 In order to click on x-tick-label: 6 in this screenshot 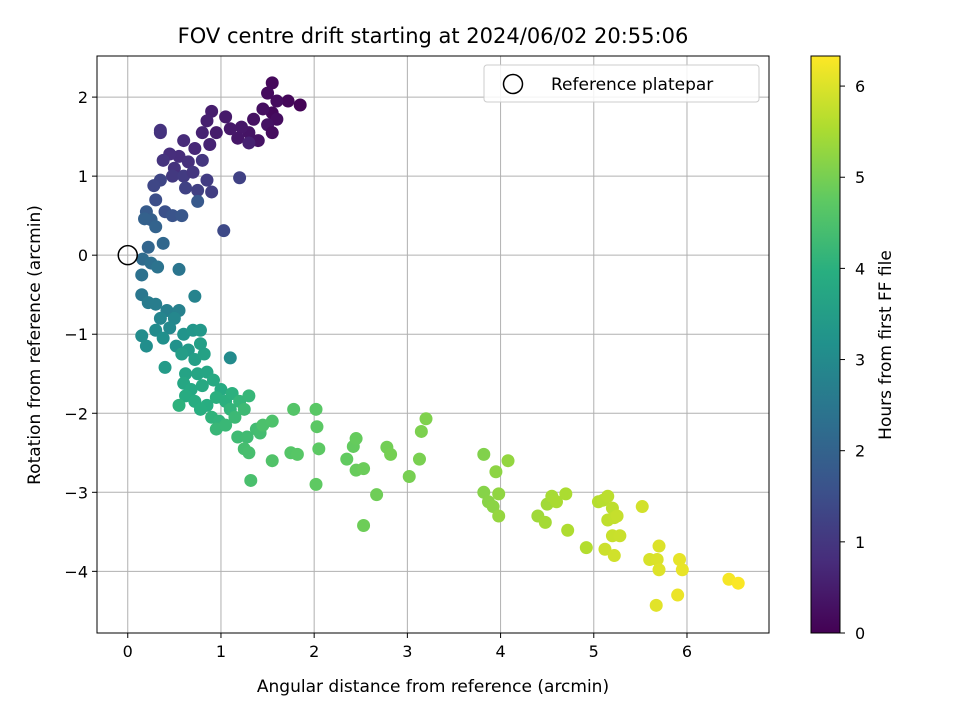, I will do `click(687, 651)`.